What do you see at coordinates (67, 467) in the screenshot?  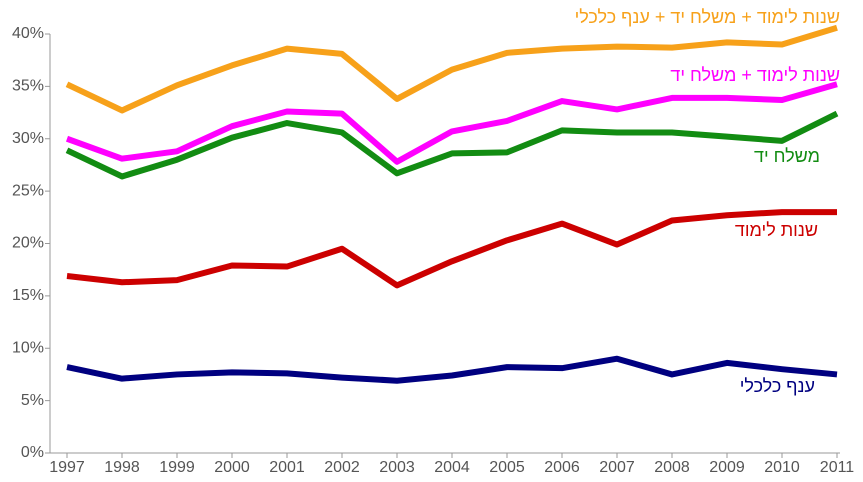 I see `x-tick-label: 1997` at bounding box center [67, 467].